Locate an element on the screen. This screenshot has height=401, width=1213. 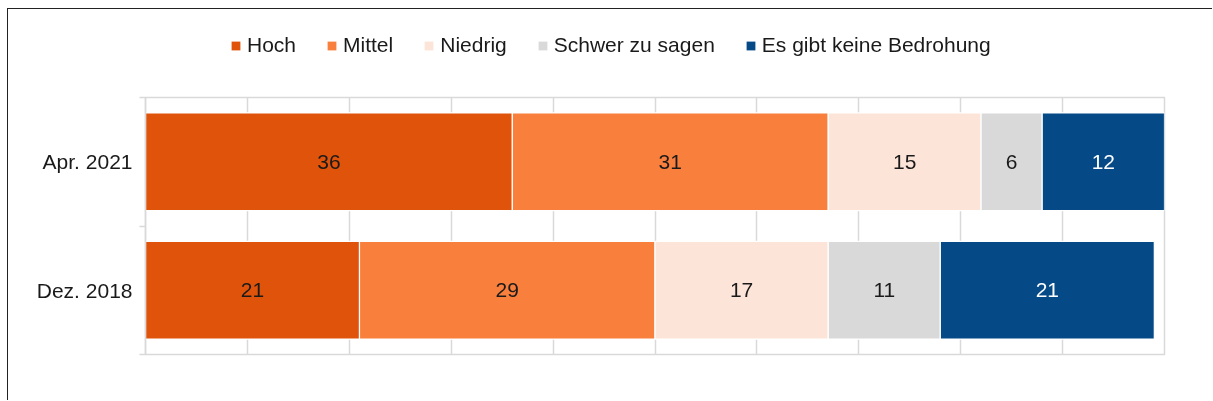
data-label: 36 is located at coordinates (329, 161).